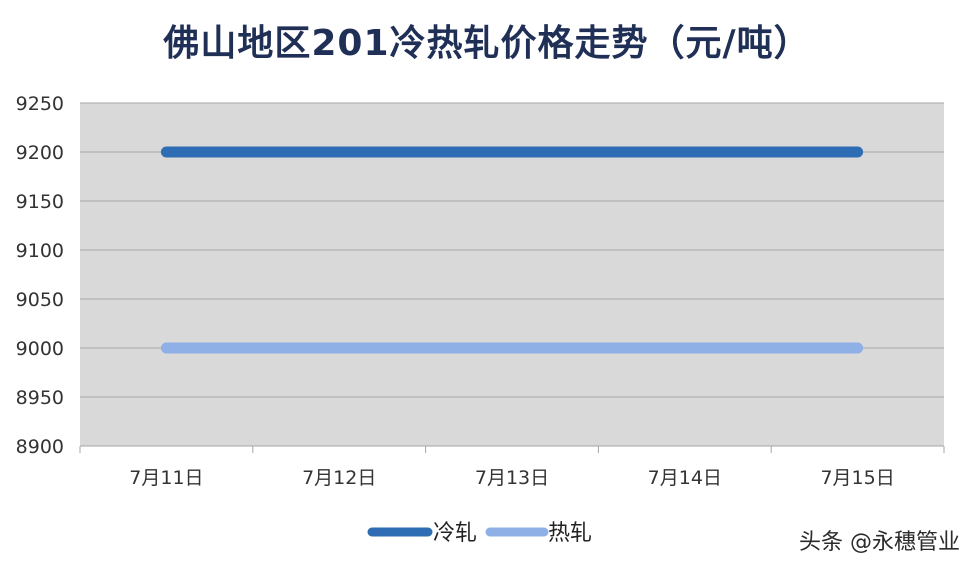 Image resolution: width=974 pixels, height=568 pixels. Describe the element at coordinates (479, 533) in the screenshot. I see `legend: 冷轧 热轧` at that location.